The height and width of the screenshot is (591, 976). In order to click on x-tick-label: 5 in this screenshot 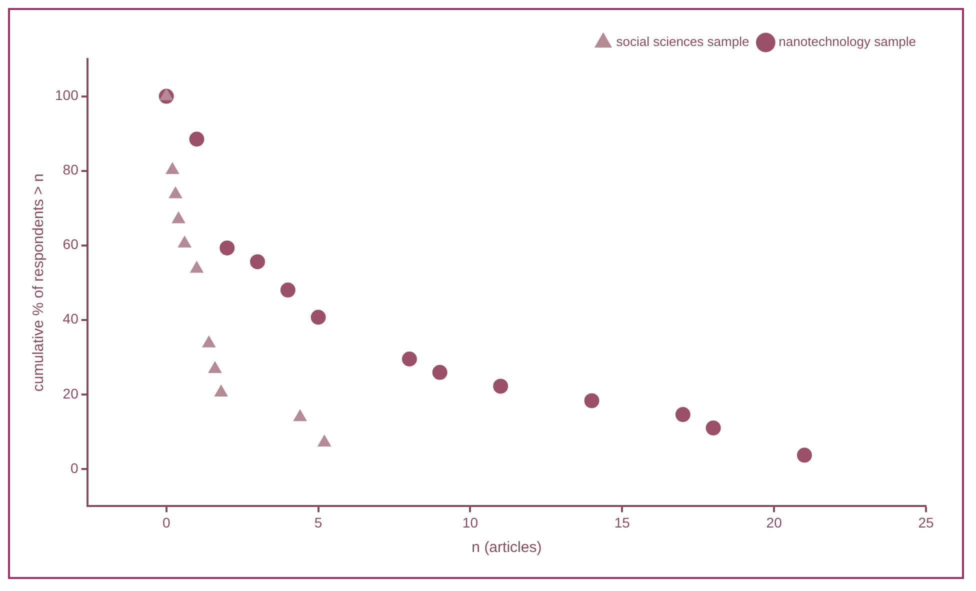, I will do `click(318, 522)`.